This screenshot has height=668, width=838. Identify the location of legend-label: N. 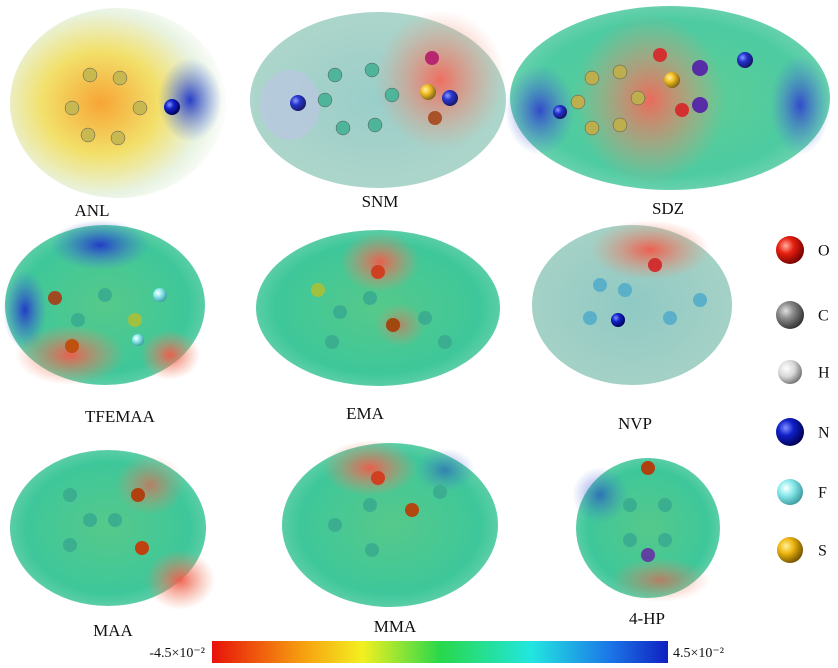
(824, 433).